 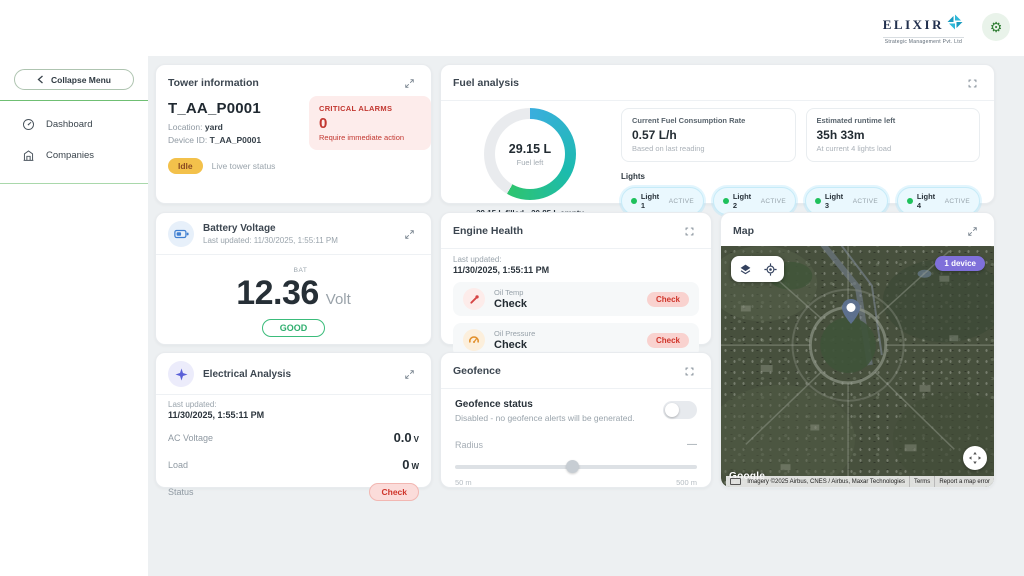 I want to click on sidebar-item-companies: Companies, so click(x=74, y=155).